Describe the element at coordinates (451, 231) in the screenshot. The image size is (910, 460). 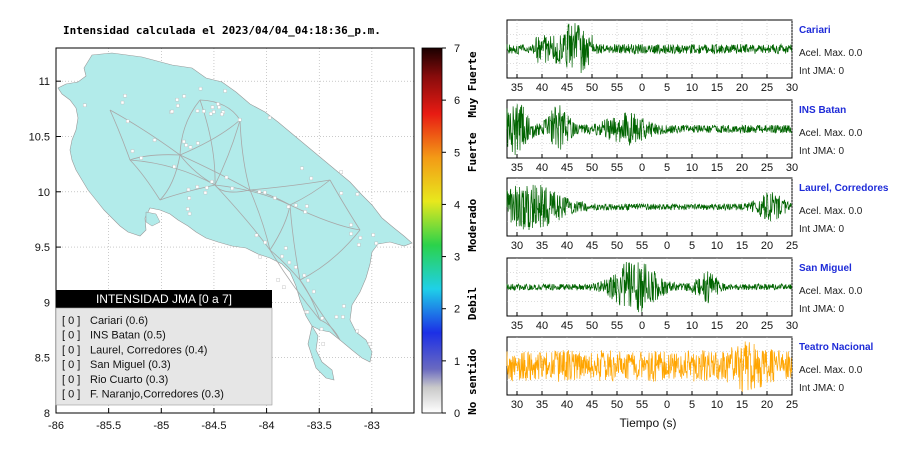
I see `colorbar-ticks: 7 6 5 4 3 2 1 0` at that location.